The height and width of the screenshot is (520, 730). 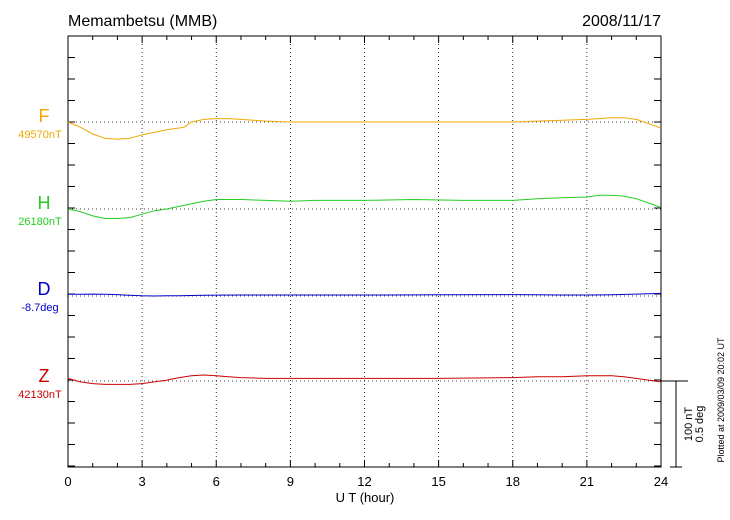 What do you see at coordinates (513, 481) in the screenshot?
I see `x-tick-label-18: 18` at bounding box center [513, 481].